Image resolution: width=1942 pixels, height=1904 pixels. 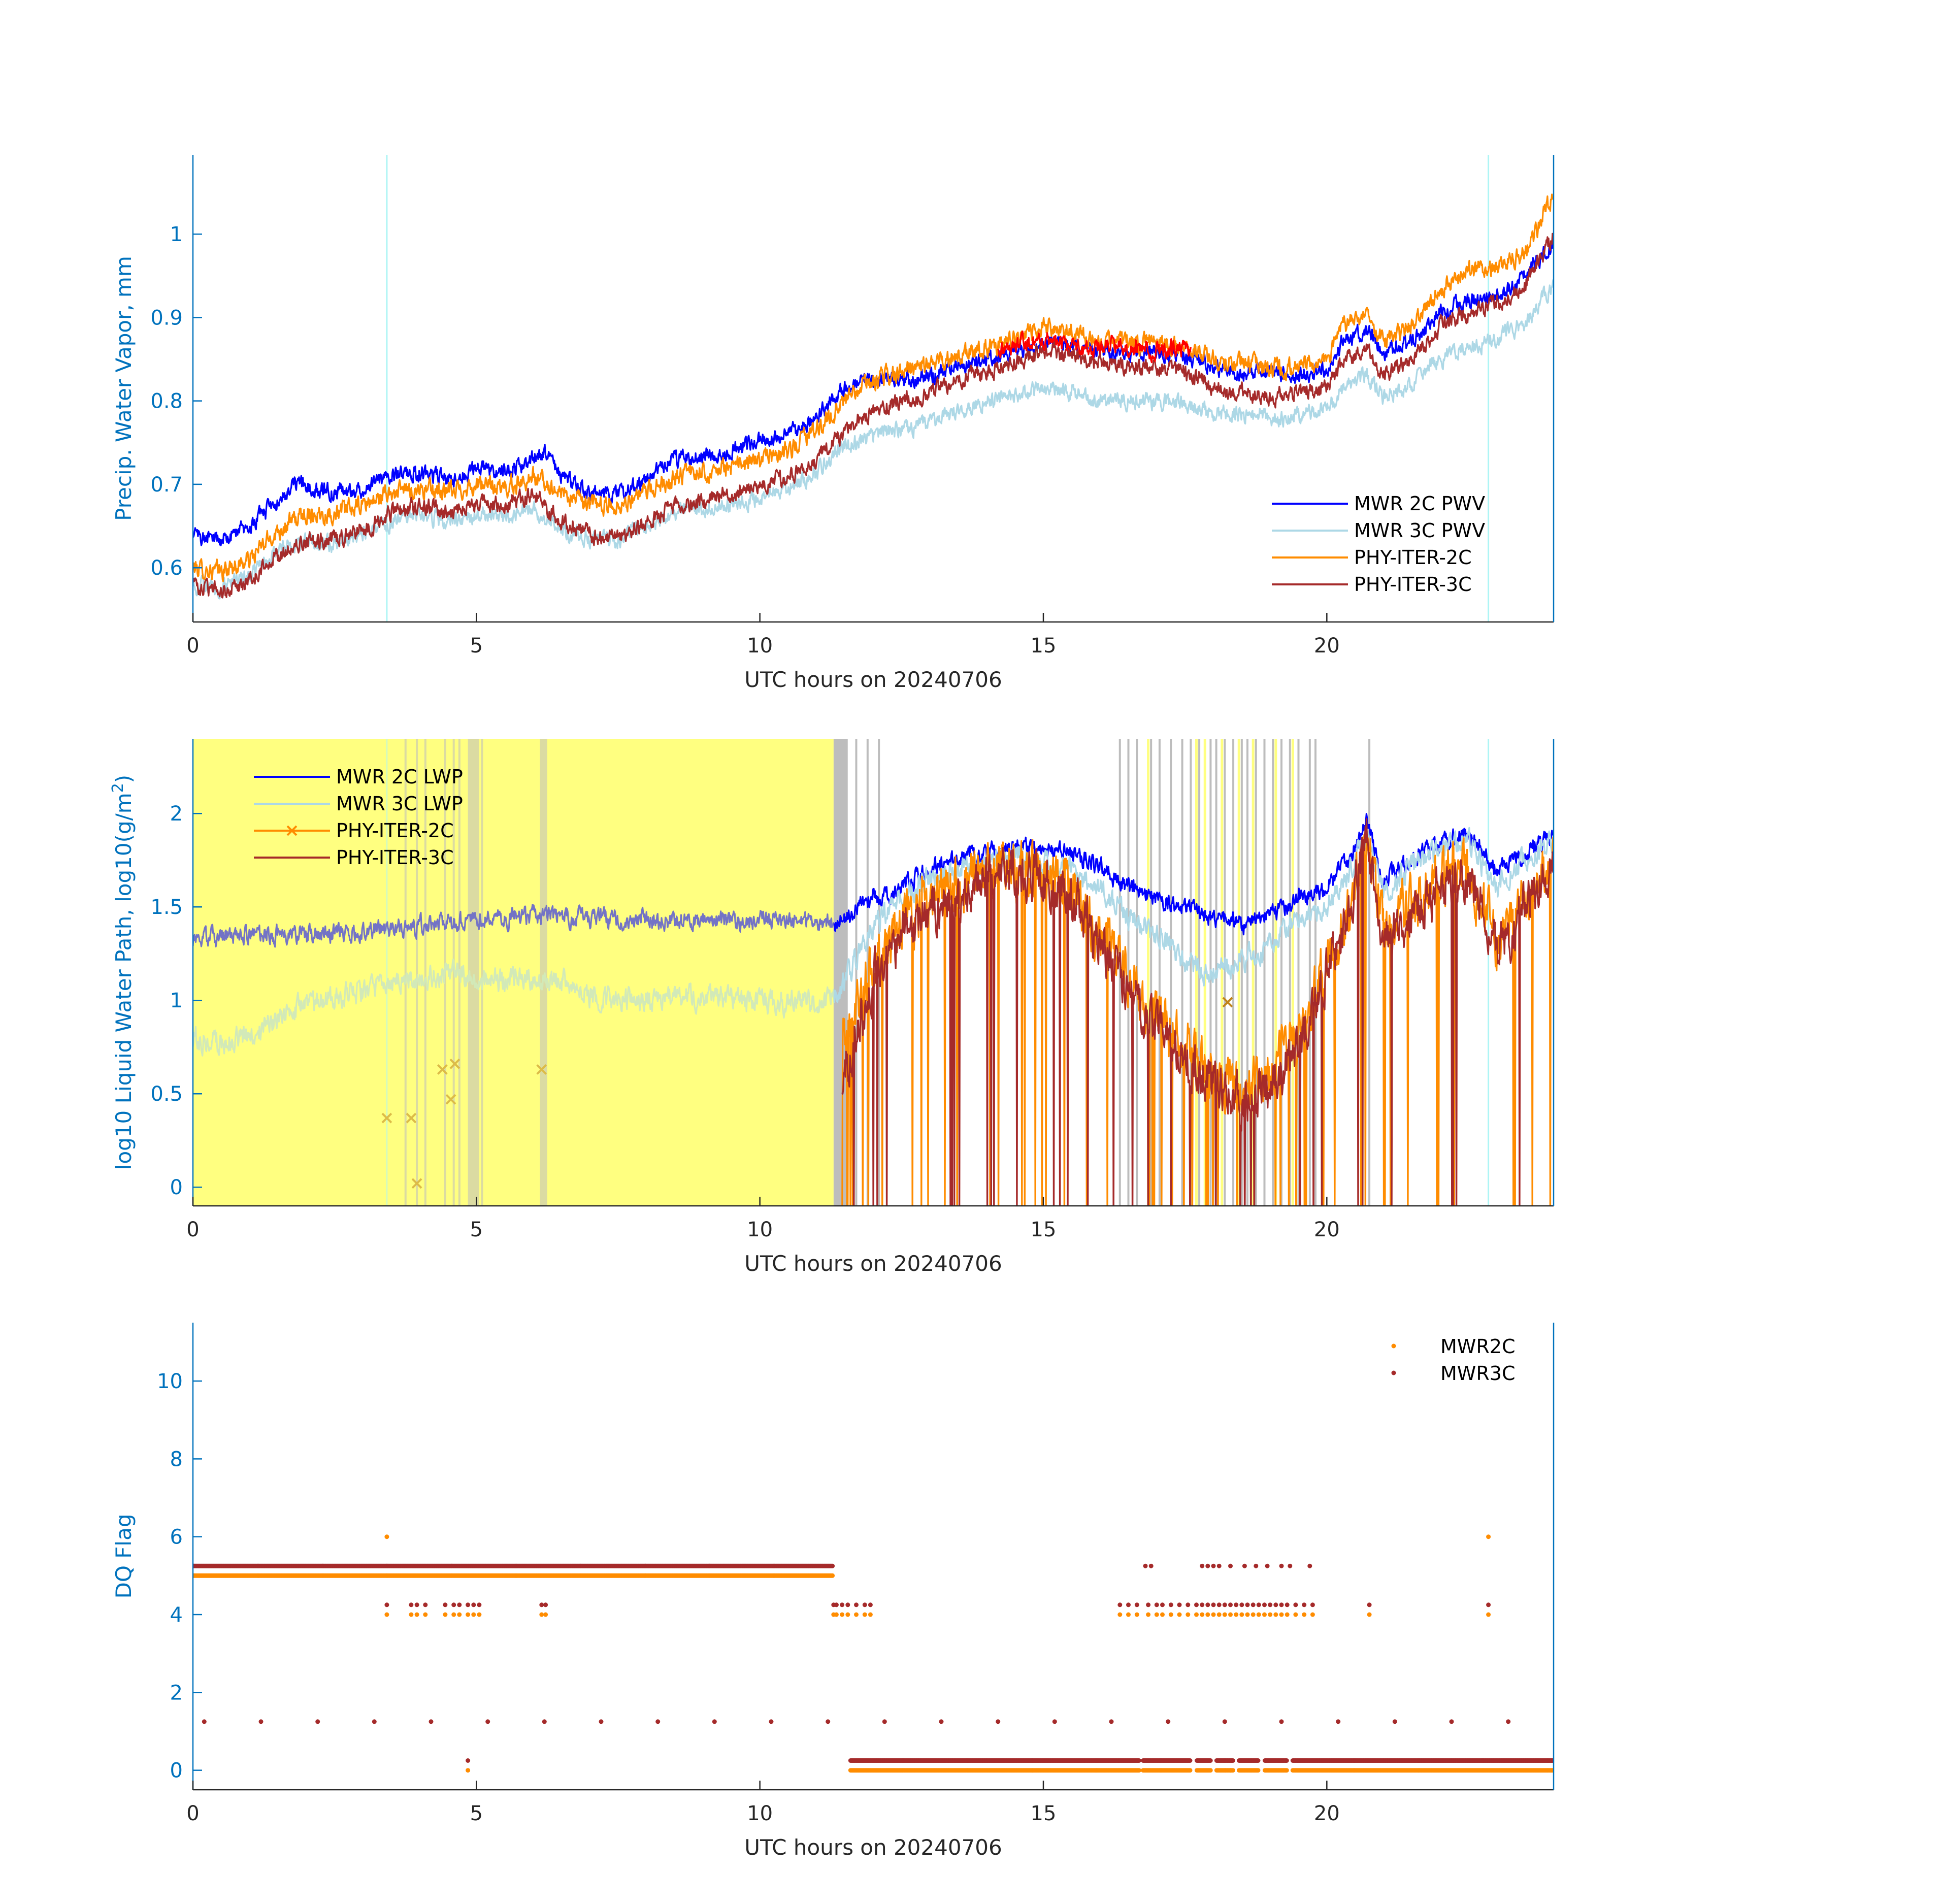 What do you see at coordinates (170, 1382) in the screenshot?
I see `y-tick-label: 10` at bounding box center [170, 1382].